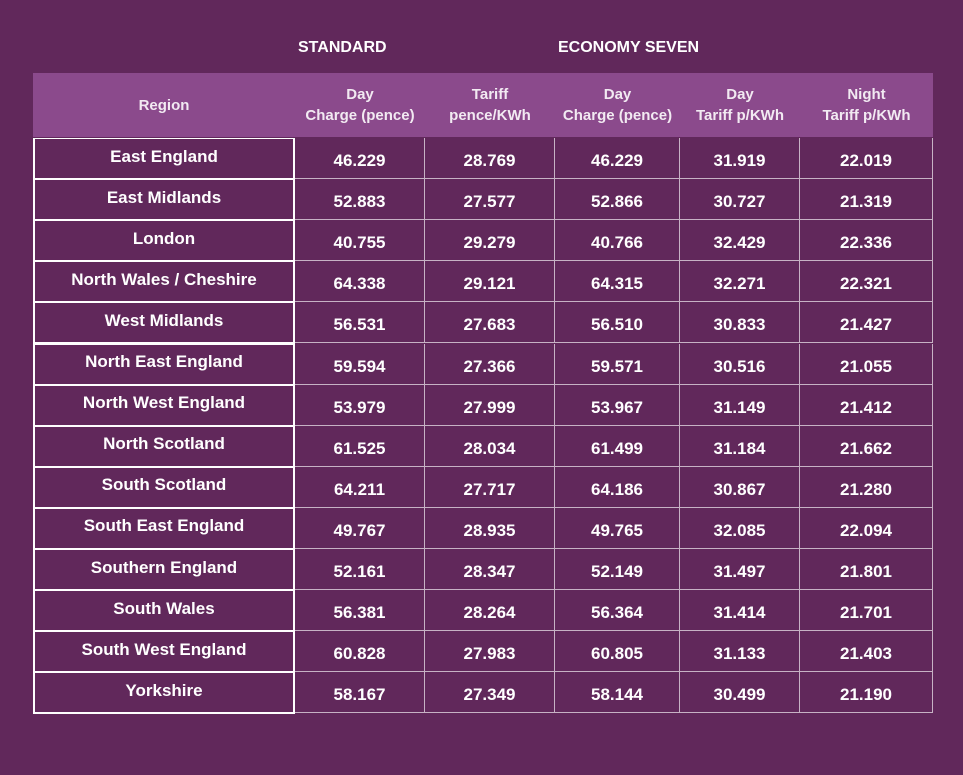  I want to click on value-cell: 61.525, so click(360, 446).